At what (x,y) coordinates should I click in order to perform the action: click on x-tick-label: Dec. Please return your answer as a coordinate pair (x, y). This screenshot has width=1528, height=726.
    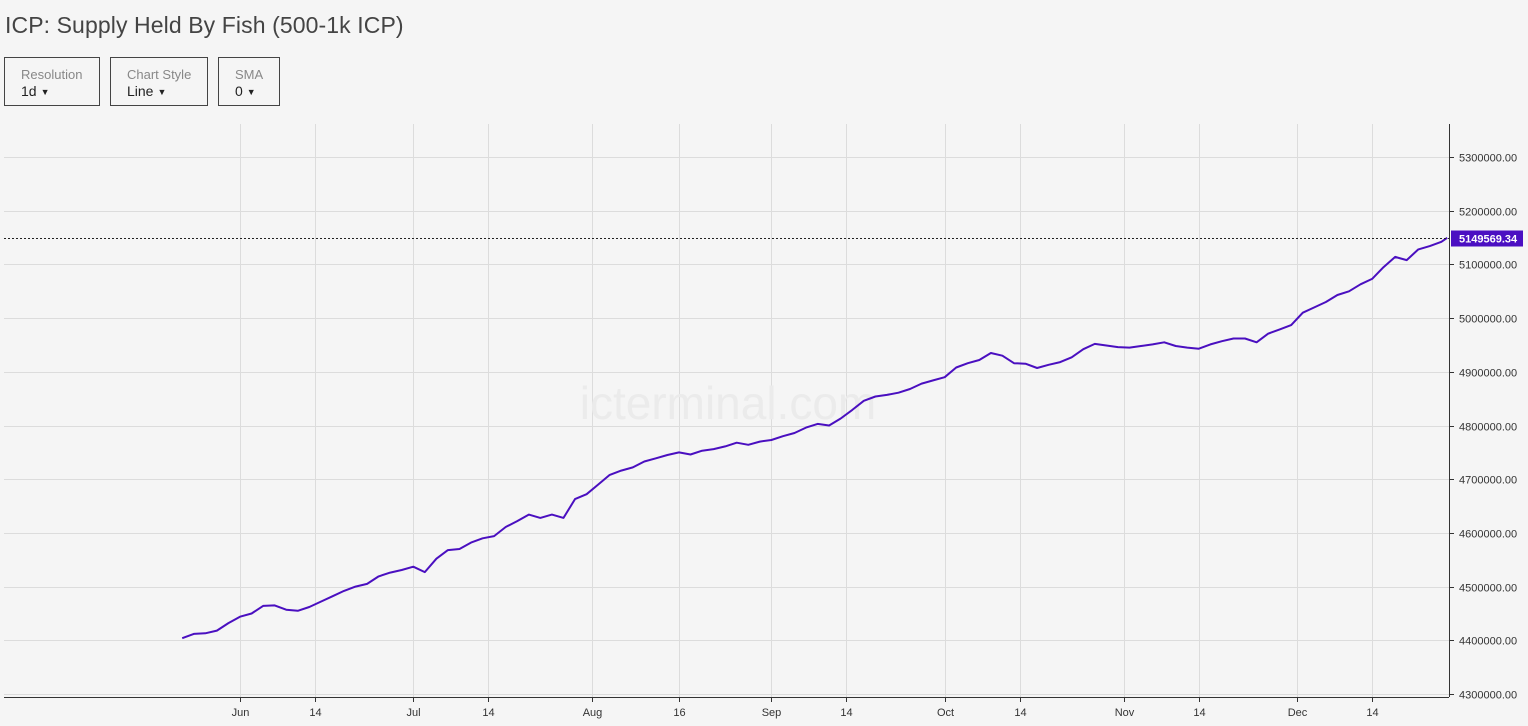
    Looking at the image, I should click on (1298, 713).